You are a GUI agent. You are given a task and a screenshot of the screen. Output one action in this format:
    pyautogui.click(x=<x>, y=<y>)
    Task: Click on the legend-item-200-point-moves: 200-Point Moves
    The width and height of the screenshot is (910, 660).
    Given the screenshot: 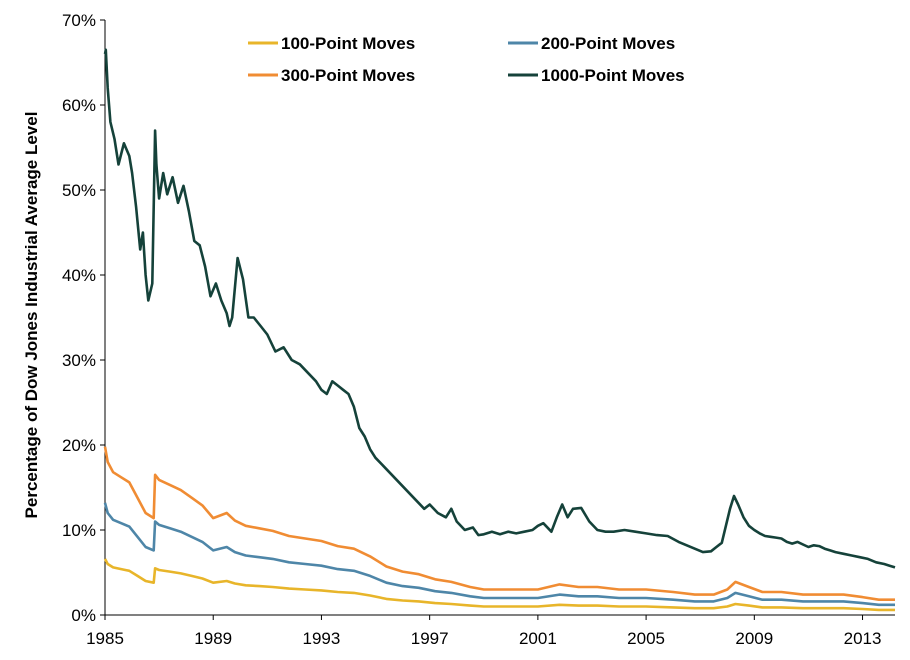 What is the action you would take?
    pyautogui.click(x=591, y=43)
    